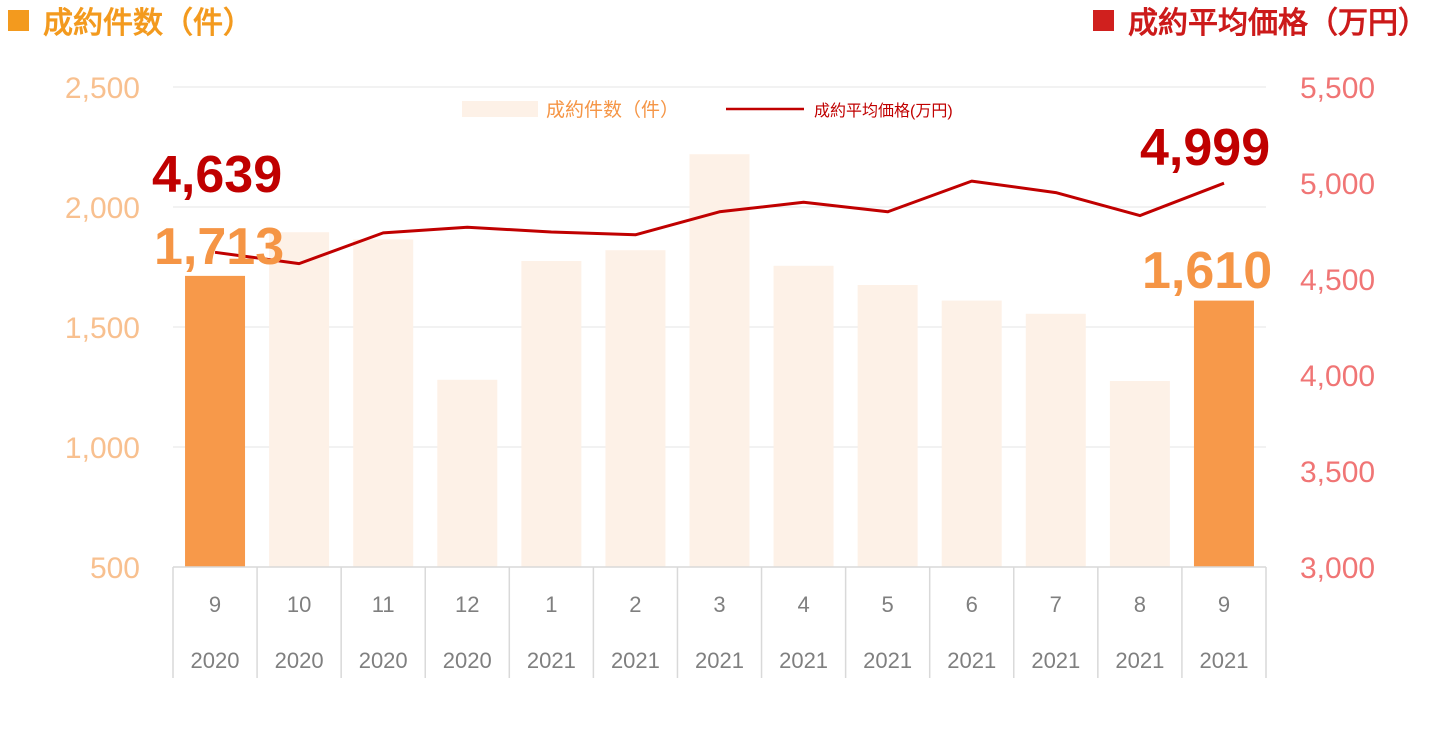 This screenshot has width=1440, height=738. I want to click on right-axis-title-text: 成約平均価格（万円）, so click(1278, 23).